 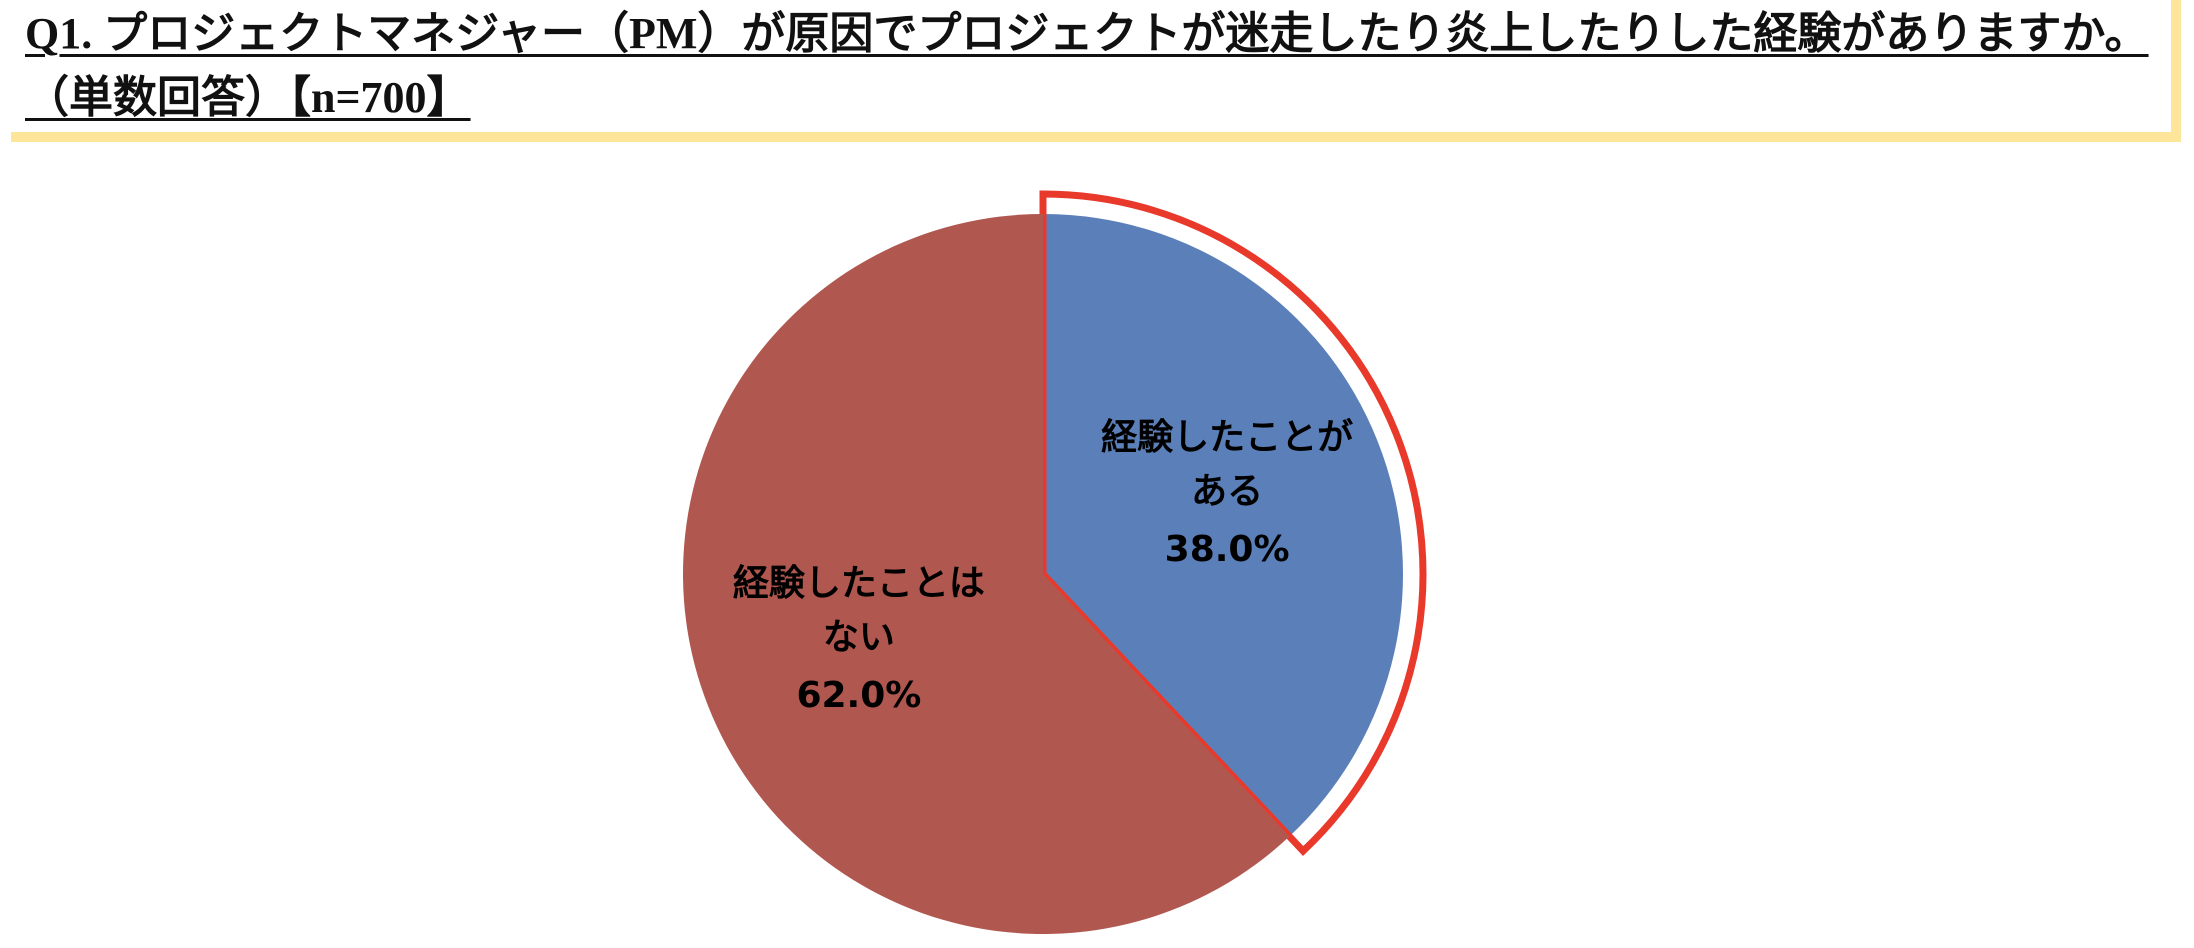 I want to click on highlight-outline, so click(x=1233, y=523).